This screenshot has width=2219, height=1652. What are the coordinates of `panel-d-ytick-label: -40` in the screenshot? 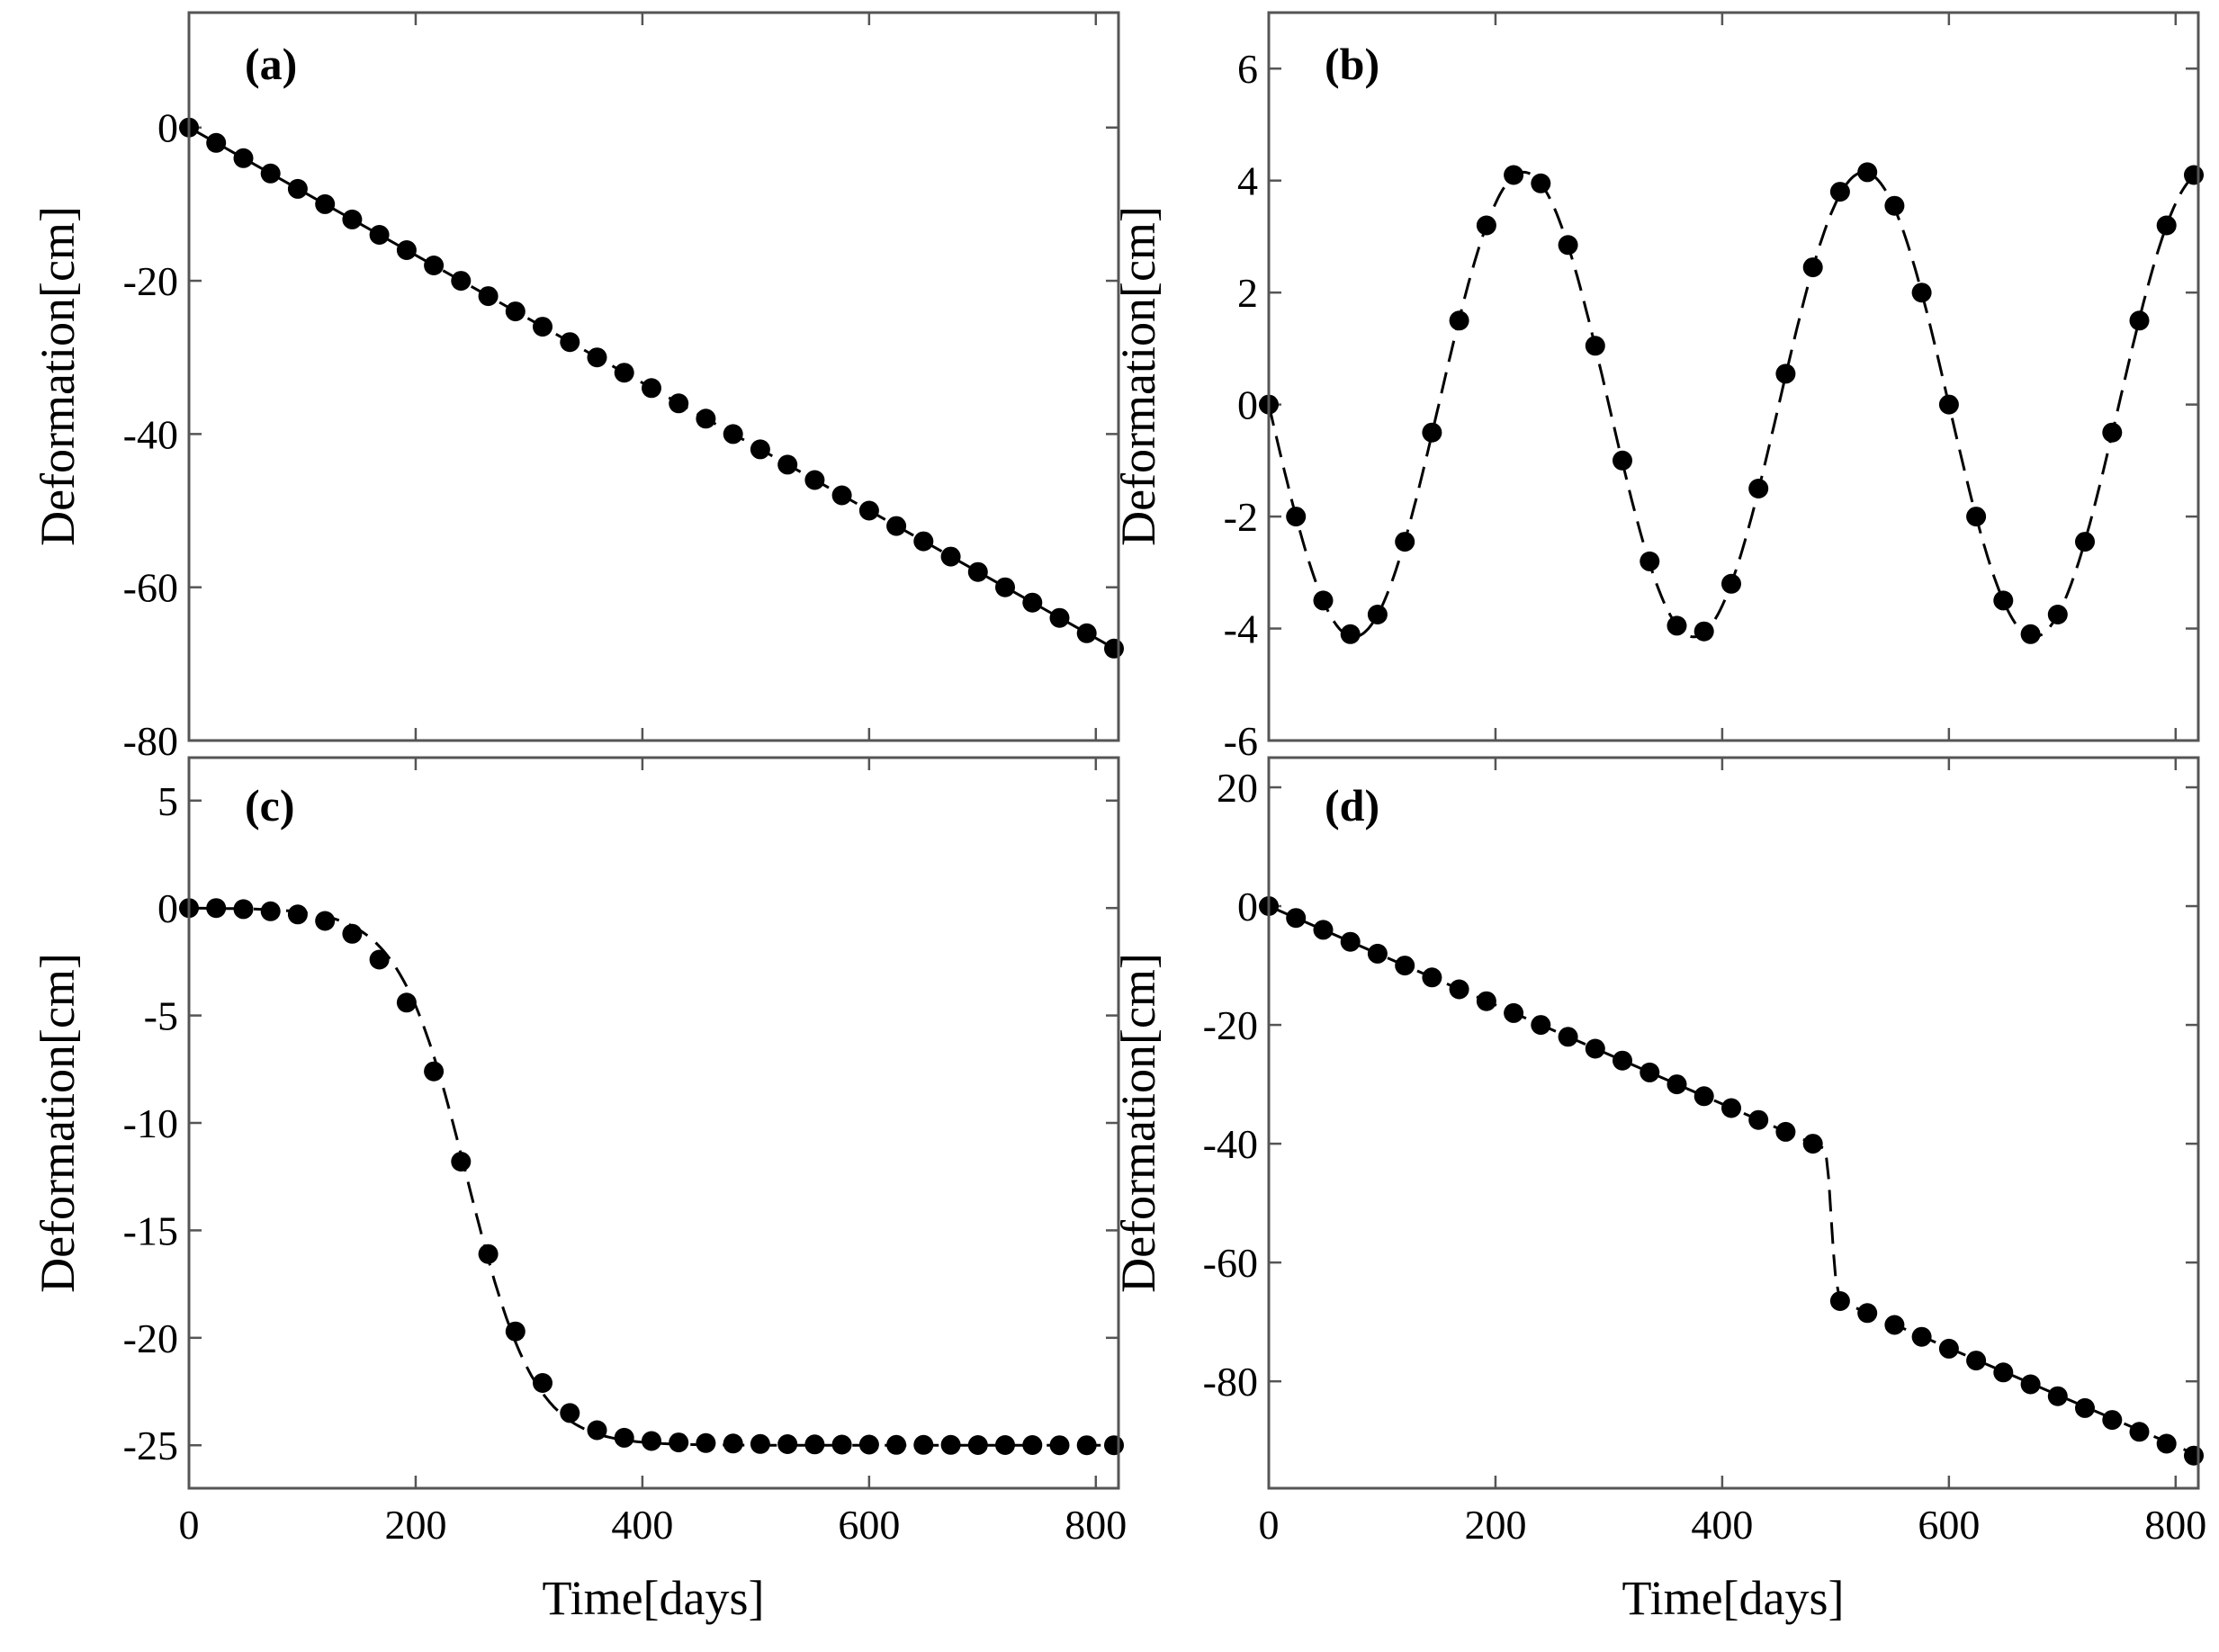 It's located at (1230, 1144).